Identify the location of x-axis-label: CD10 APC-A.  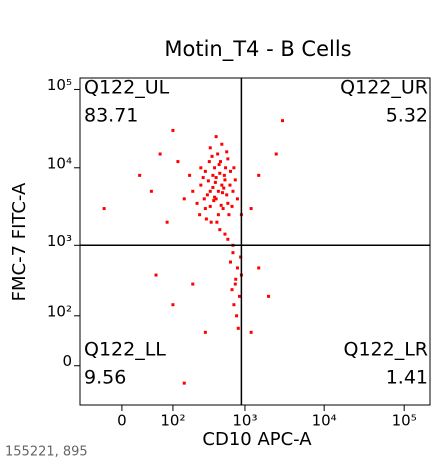
(257, 439).